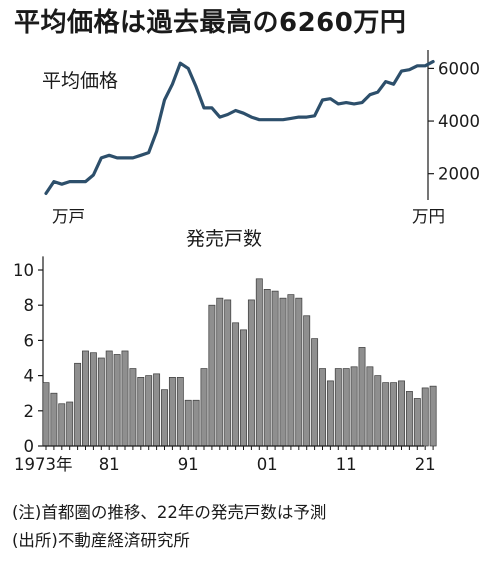  What do you see at coordinates (346, 464) in the screenshot?
I see `bar-x-tick-label: 11` at bounding box center [346, 464].